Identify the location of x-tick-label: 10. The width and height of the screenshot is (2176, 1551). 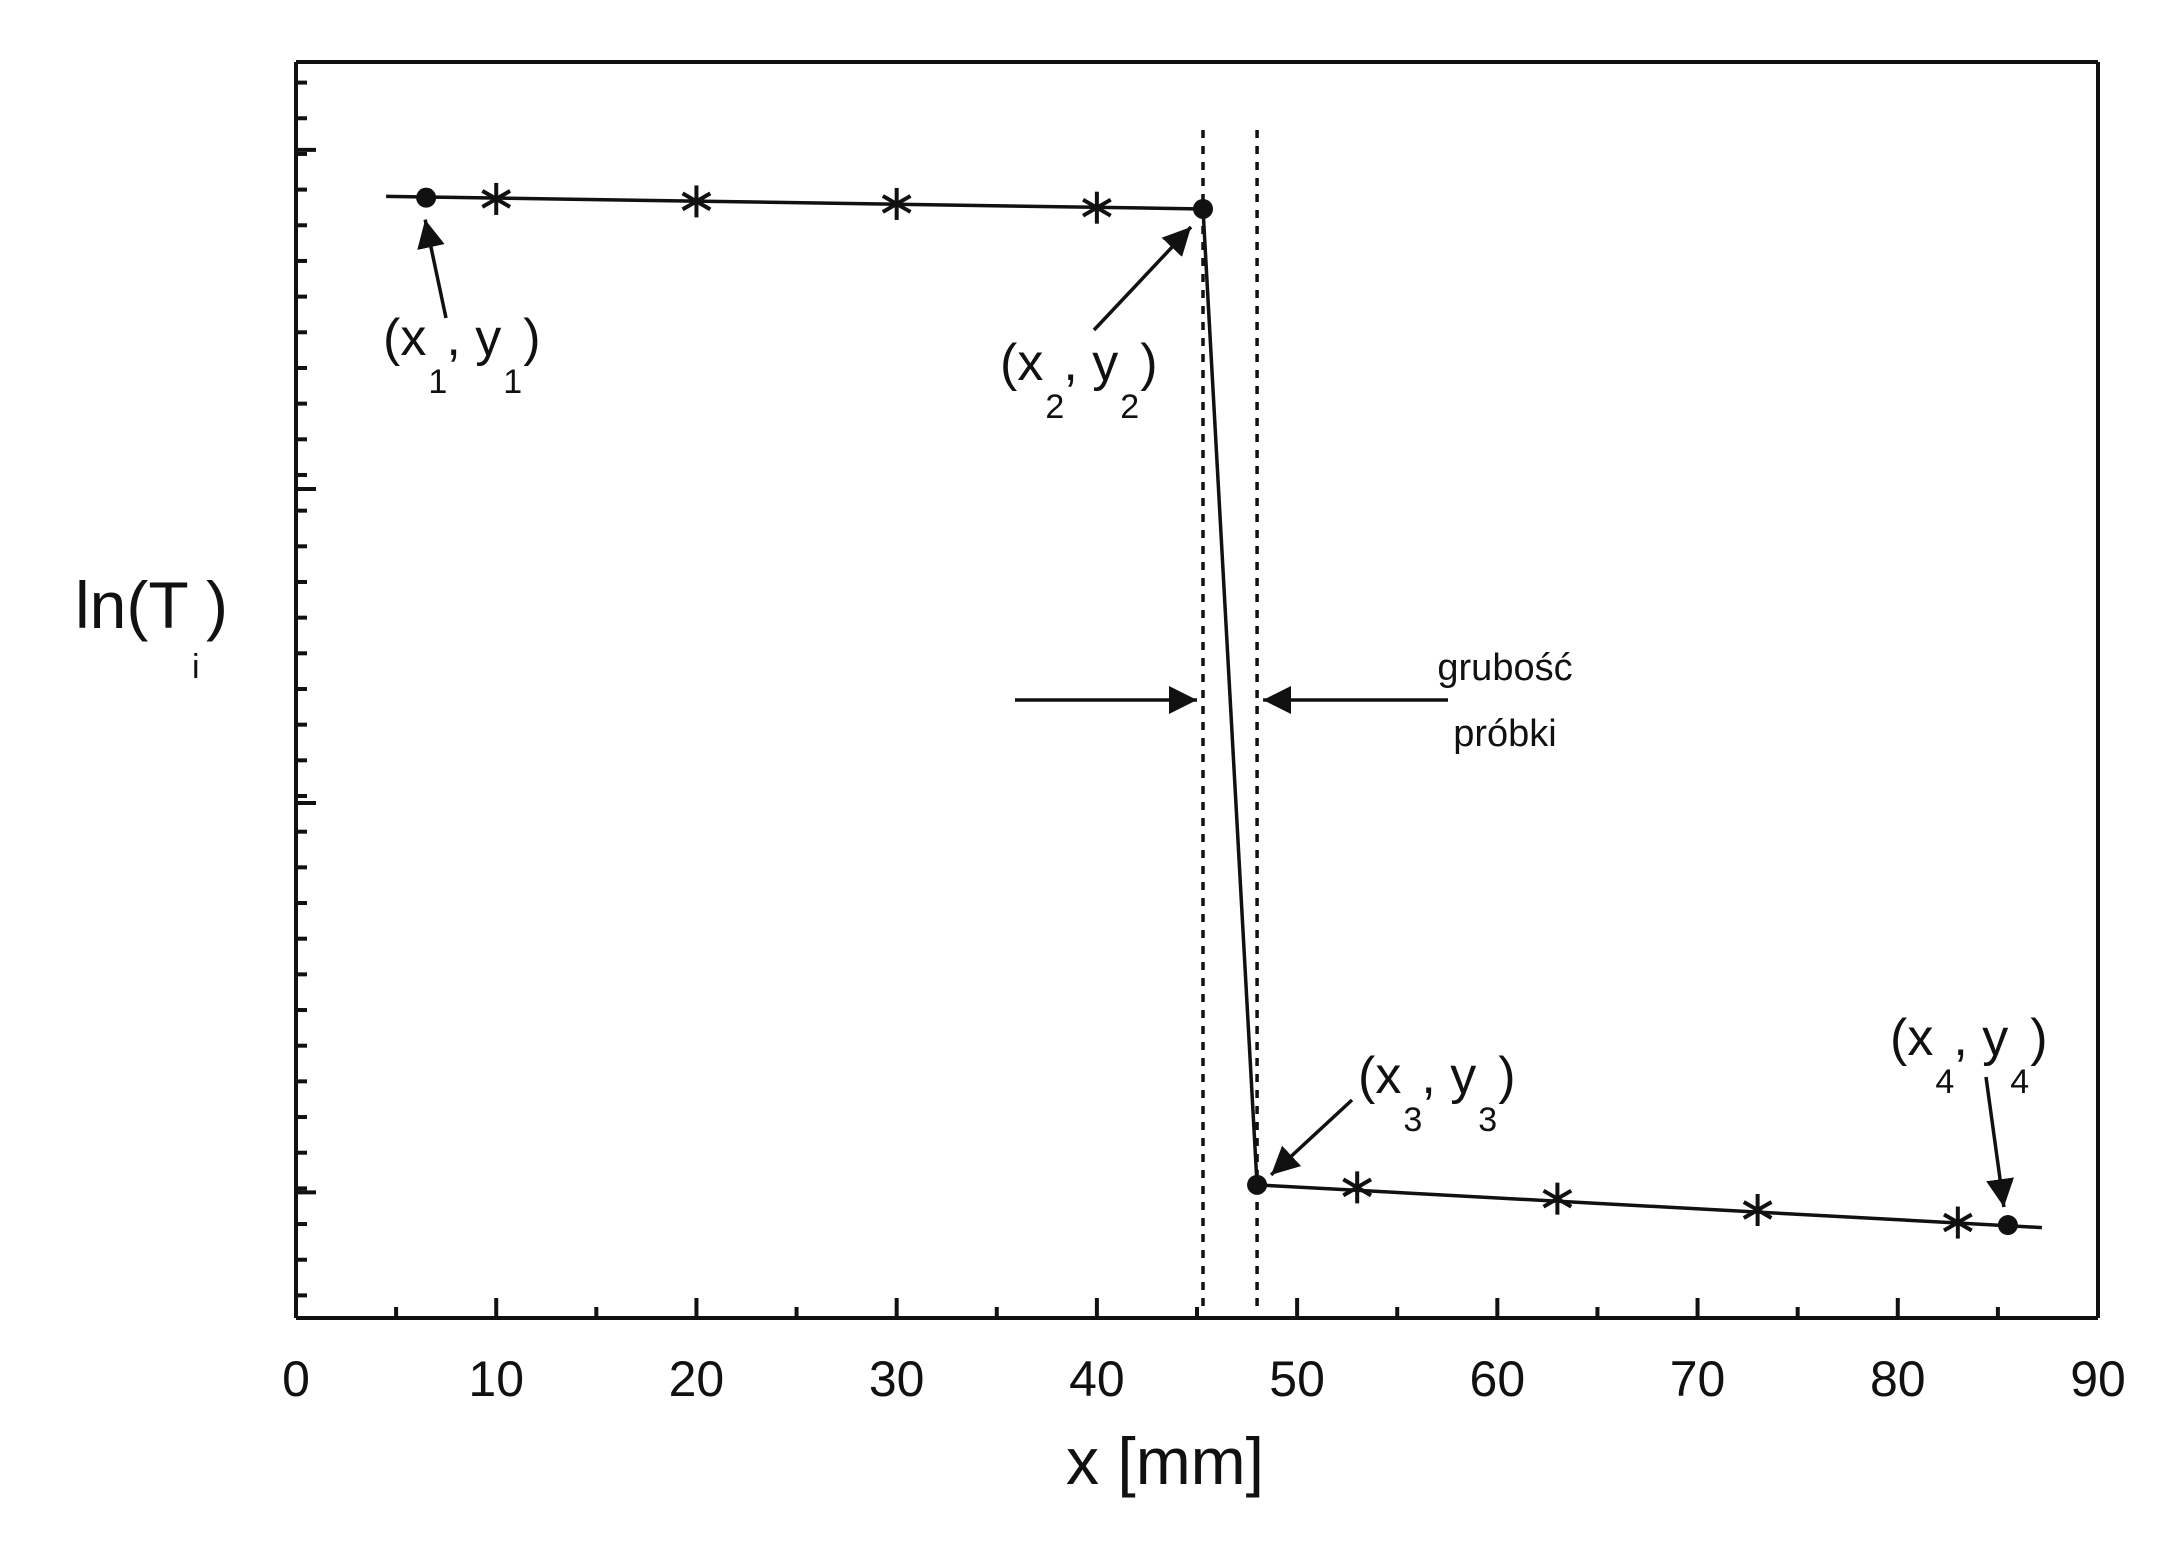
(496, 1379).